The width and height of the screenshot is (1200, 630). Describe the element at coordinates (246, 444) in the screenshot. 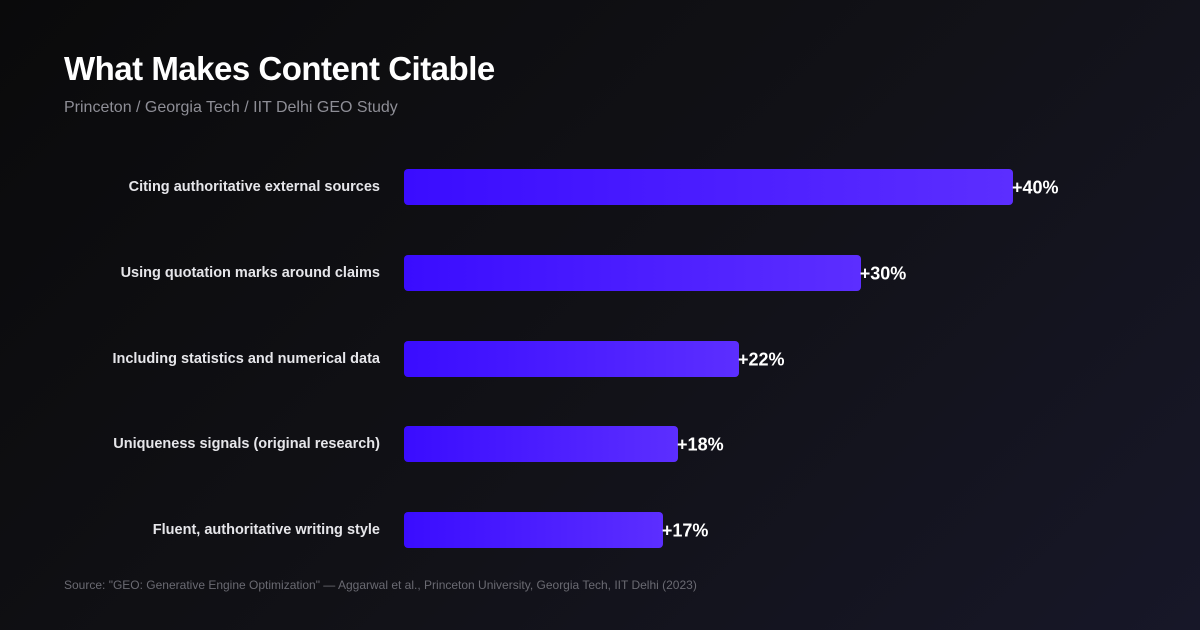

I see `category-label: Uniqueness signals (original research)` at that location.